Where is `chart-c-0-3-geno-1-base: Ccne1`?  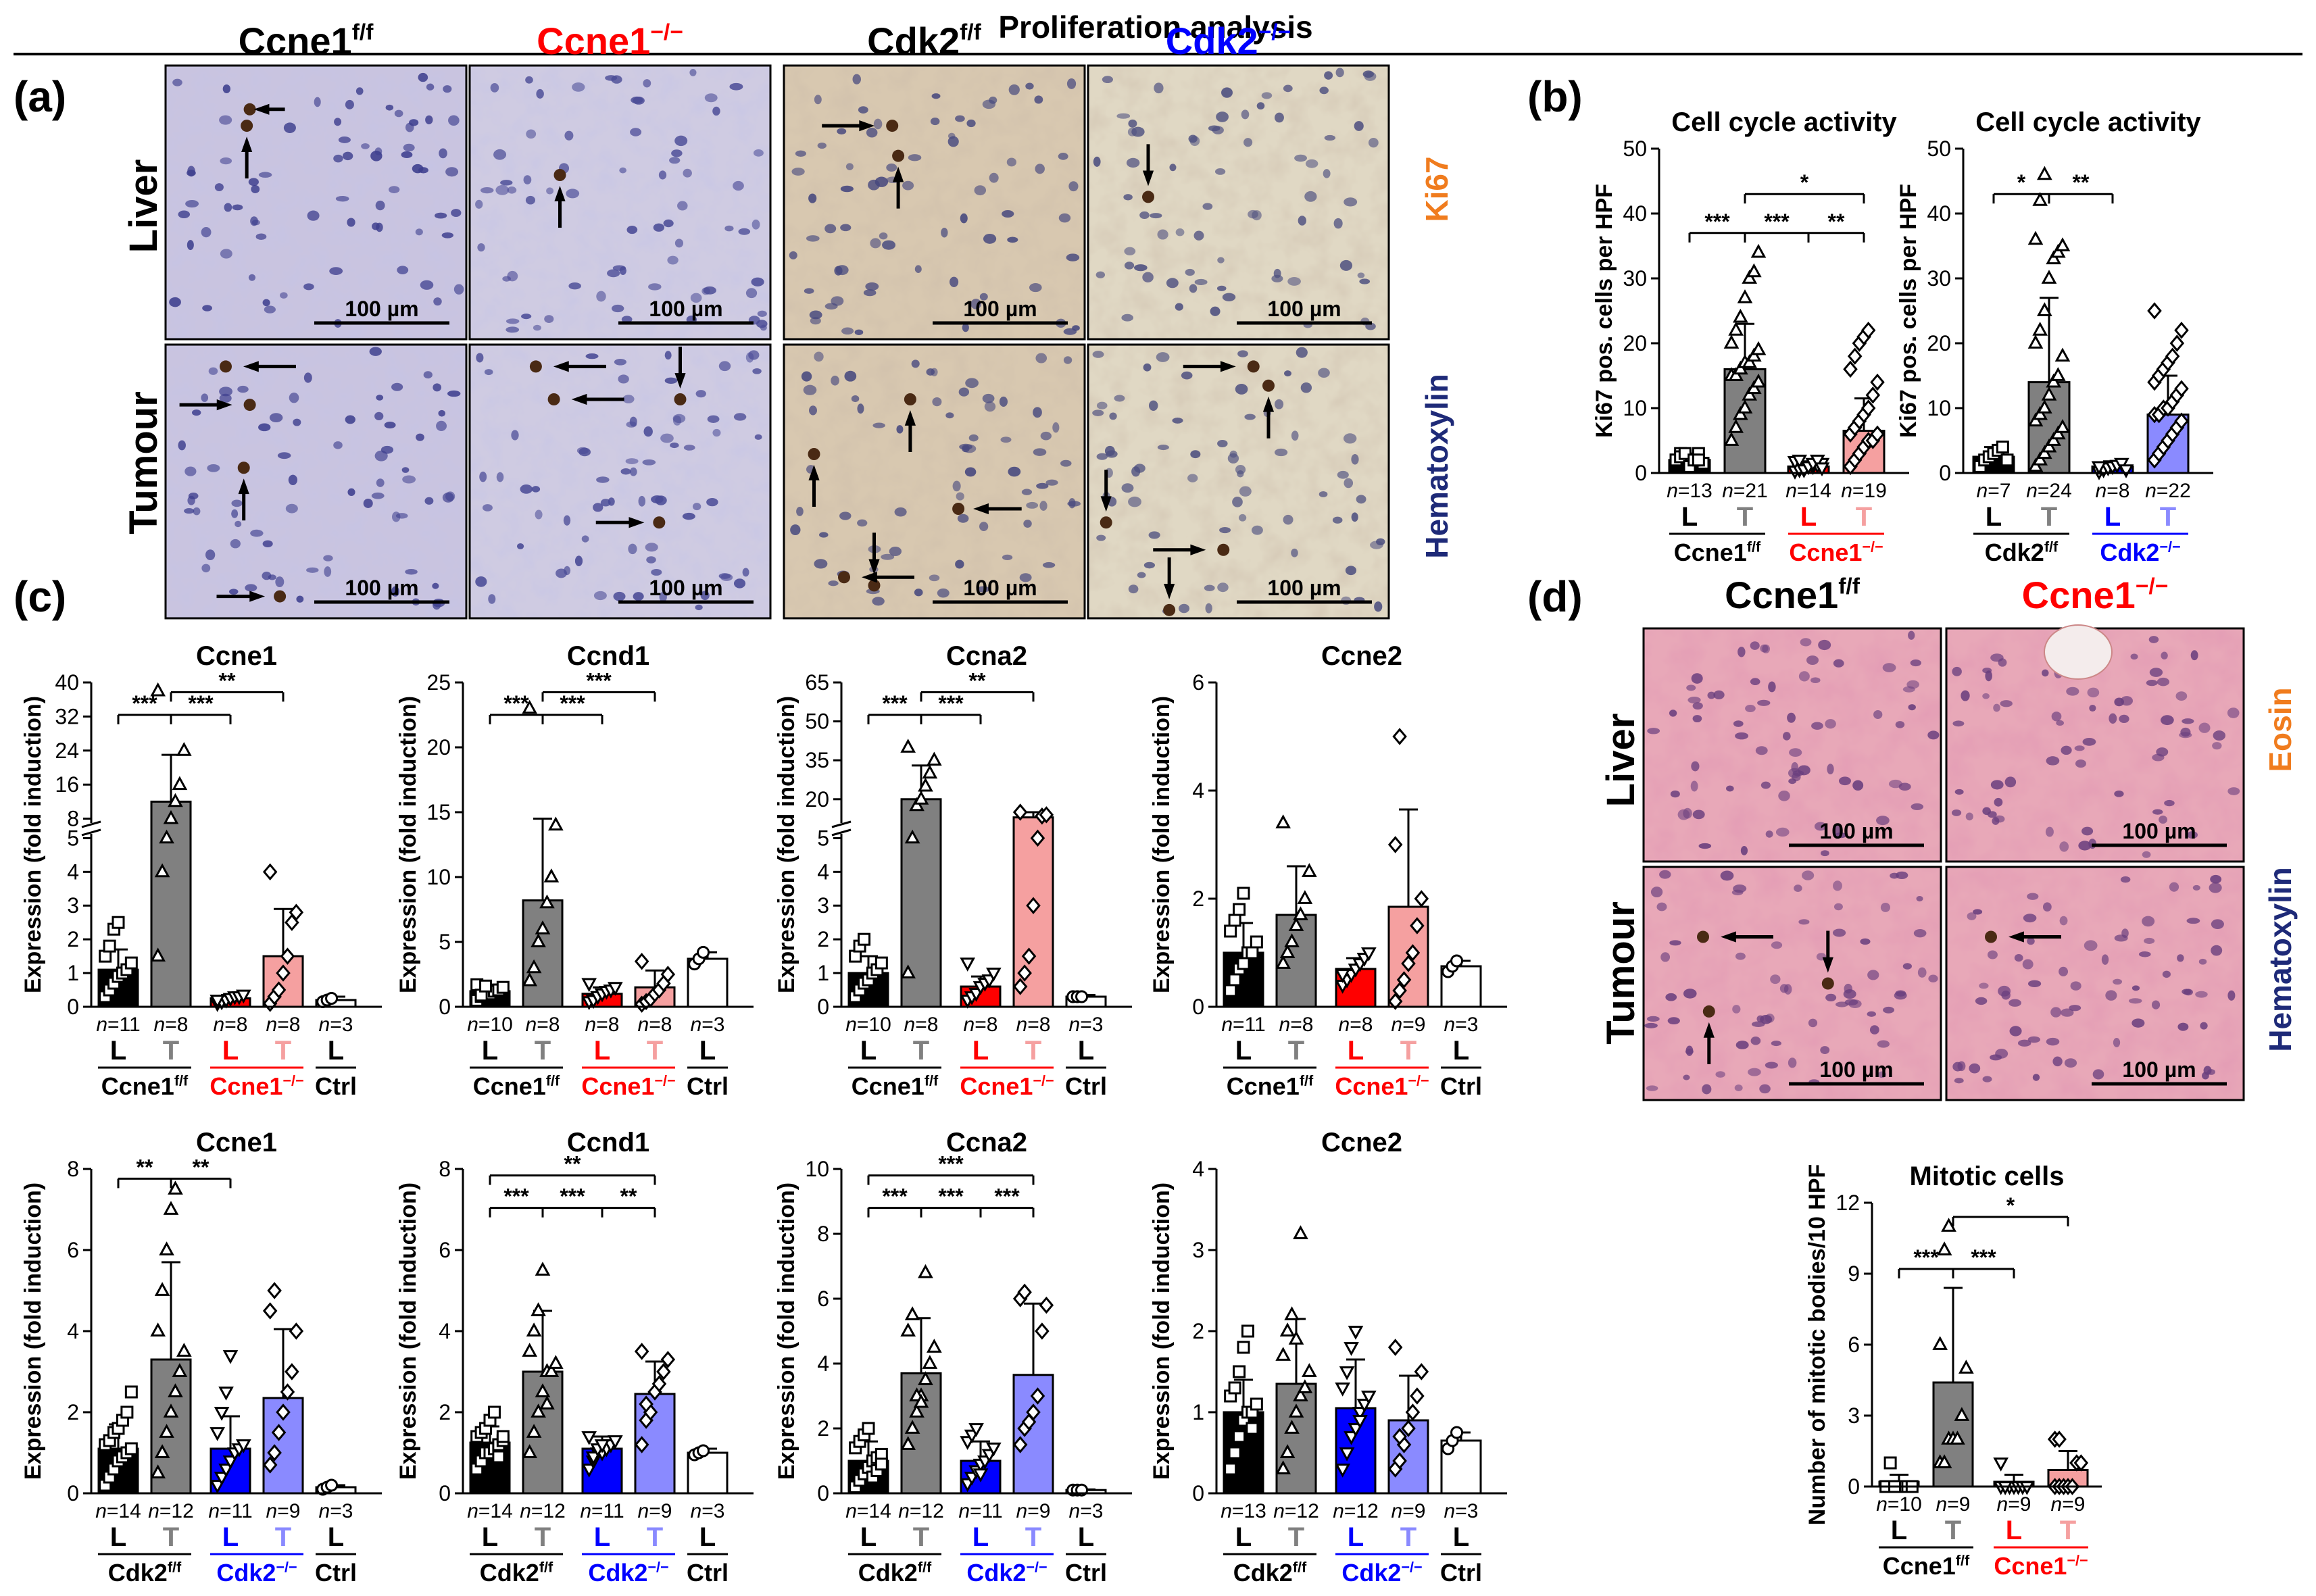
chart-c-0-3-geno-1-base: Ccne1 is located at coordinates (1371, 1086).